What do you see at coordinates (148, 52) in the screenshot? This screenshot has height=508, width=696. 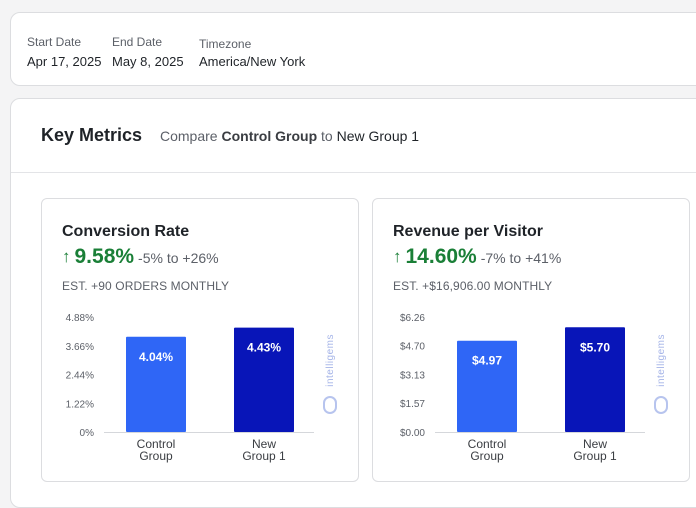 I see `end-date-field: End Date May 8, 2025` at bounding box center [148, 52].